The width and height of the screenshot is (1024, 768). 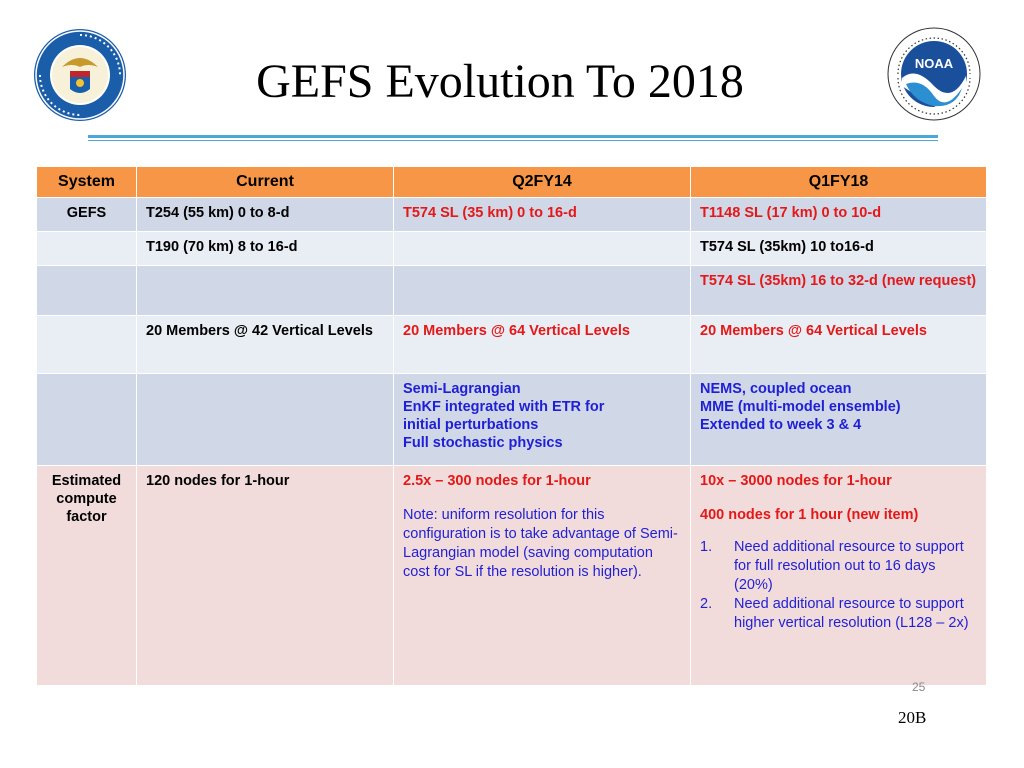 I want to click on q2fy14-line-4: Full stochastic physics, so click(x=483, y=443).